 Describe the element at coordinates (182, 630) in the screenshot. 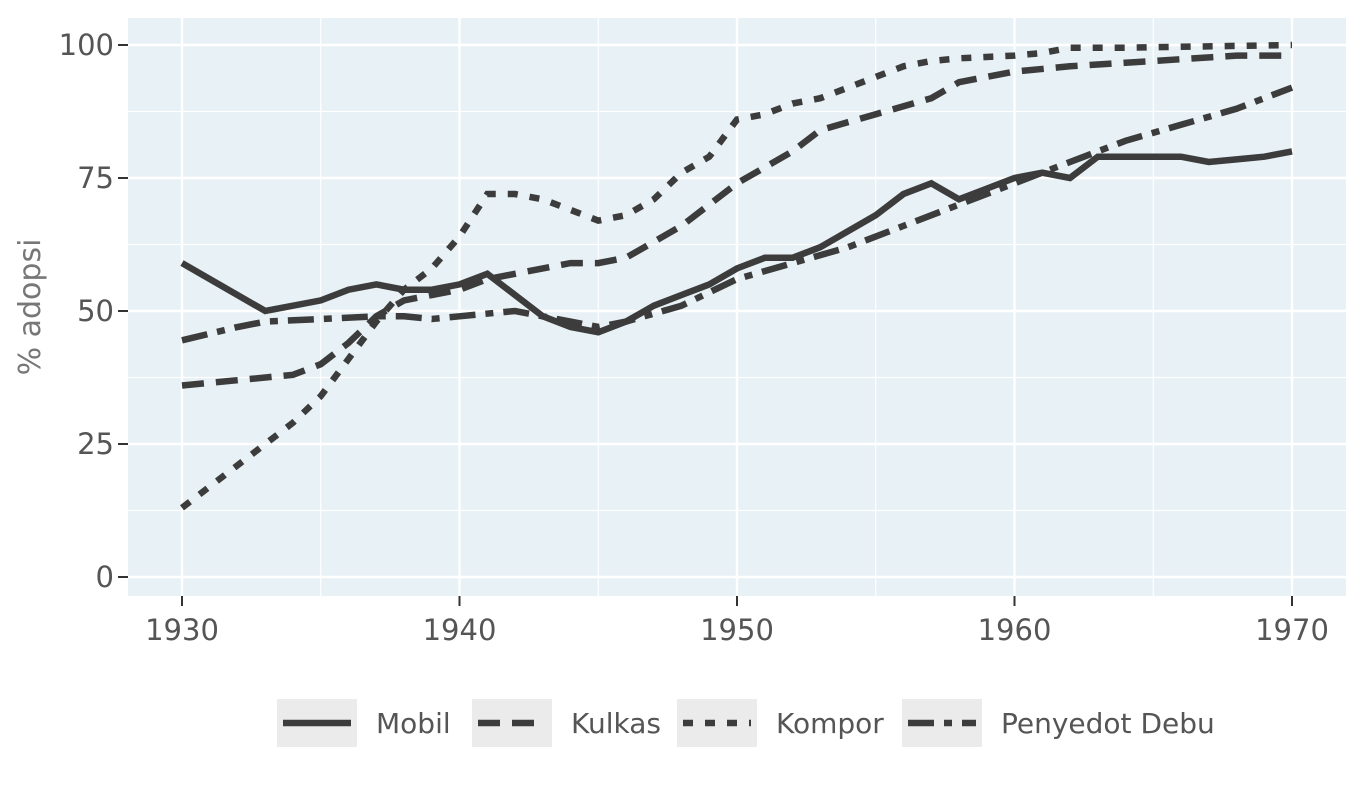

I see `x-tick-label: 1930` at that location.